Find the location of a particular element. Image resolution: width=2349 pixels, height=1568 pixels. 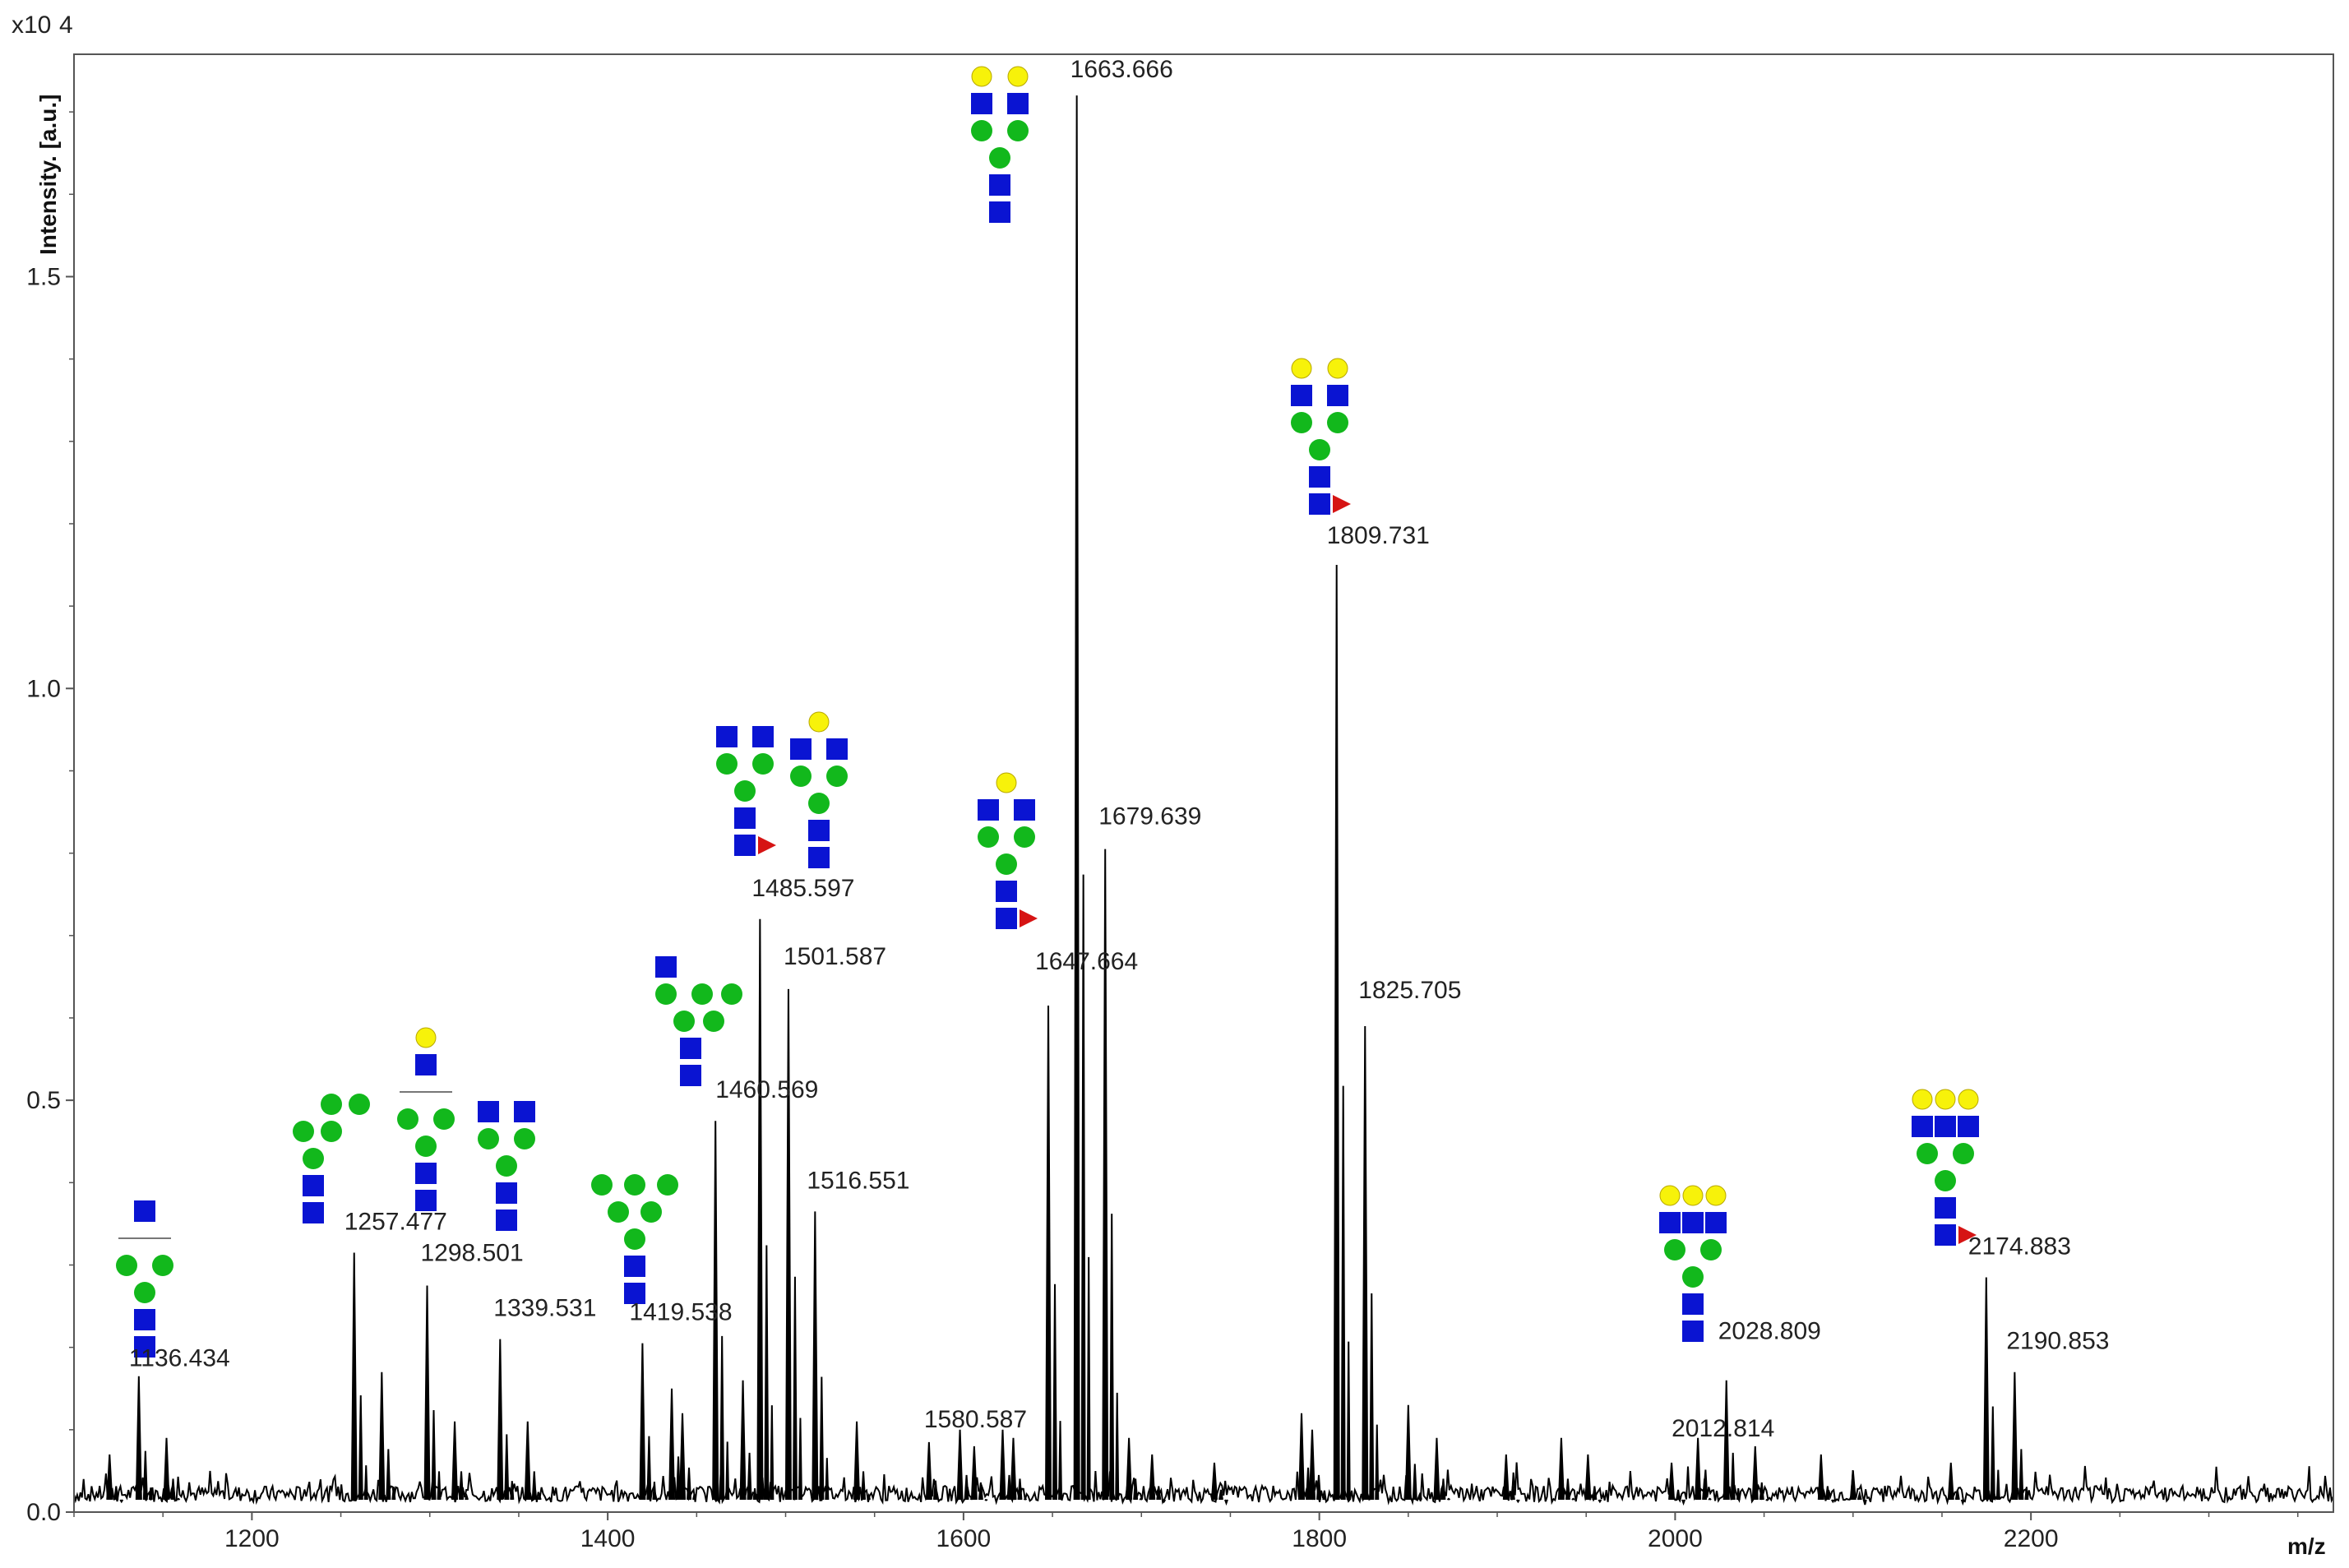

x-tick-label: 2000 is located at coordinates (1675, 1538).